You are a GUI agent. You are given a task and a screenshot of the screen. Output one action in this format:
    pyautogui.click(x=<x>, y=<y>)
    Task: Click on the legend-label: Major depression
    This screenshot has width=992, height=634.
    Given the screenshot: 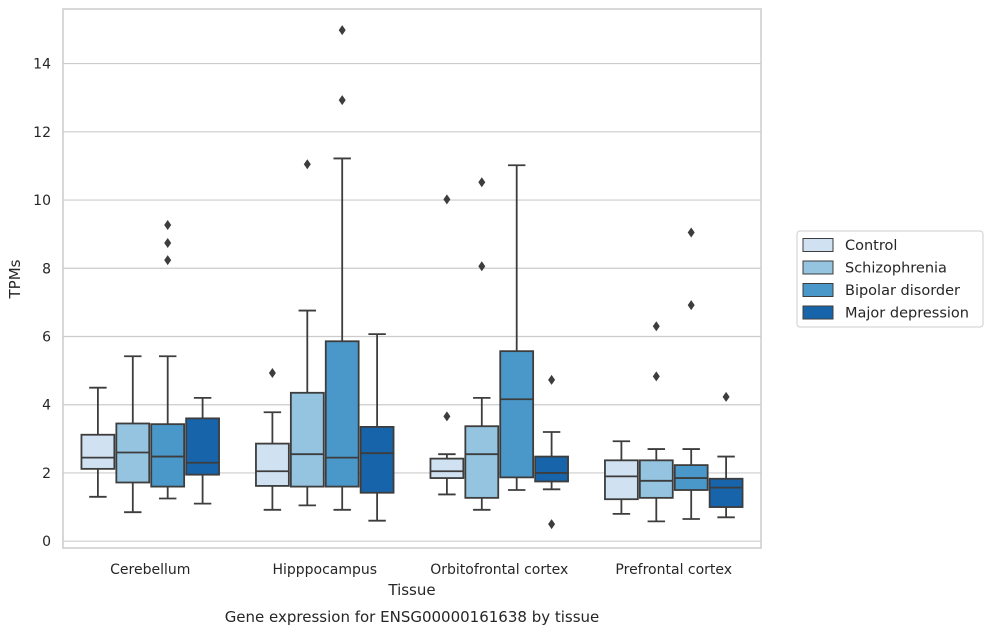 What is the action you would take?
    pyautogui.click(x=907, y=314)
    